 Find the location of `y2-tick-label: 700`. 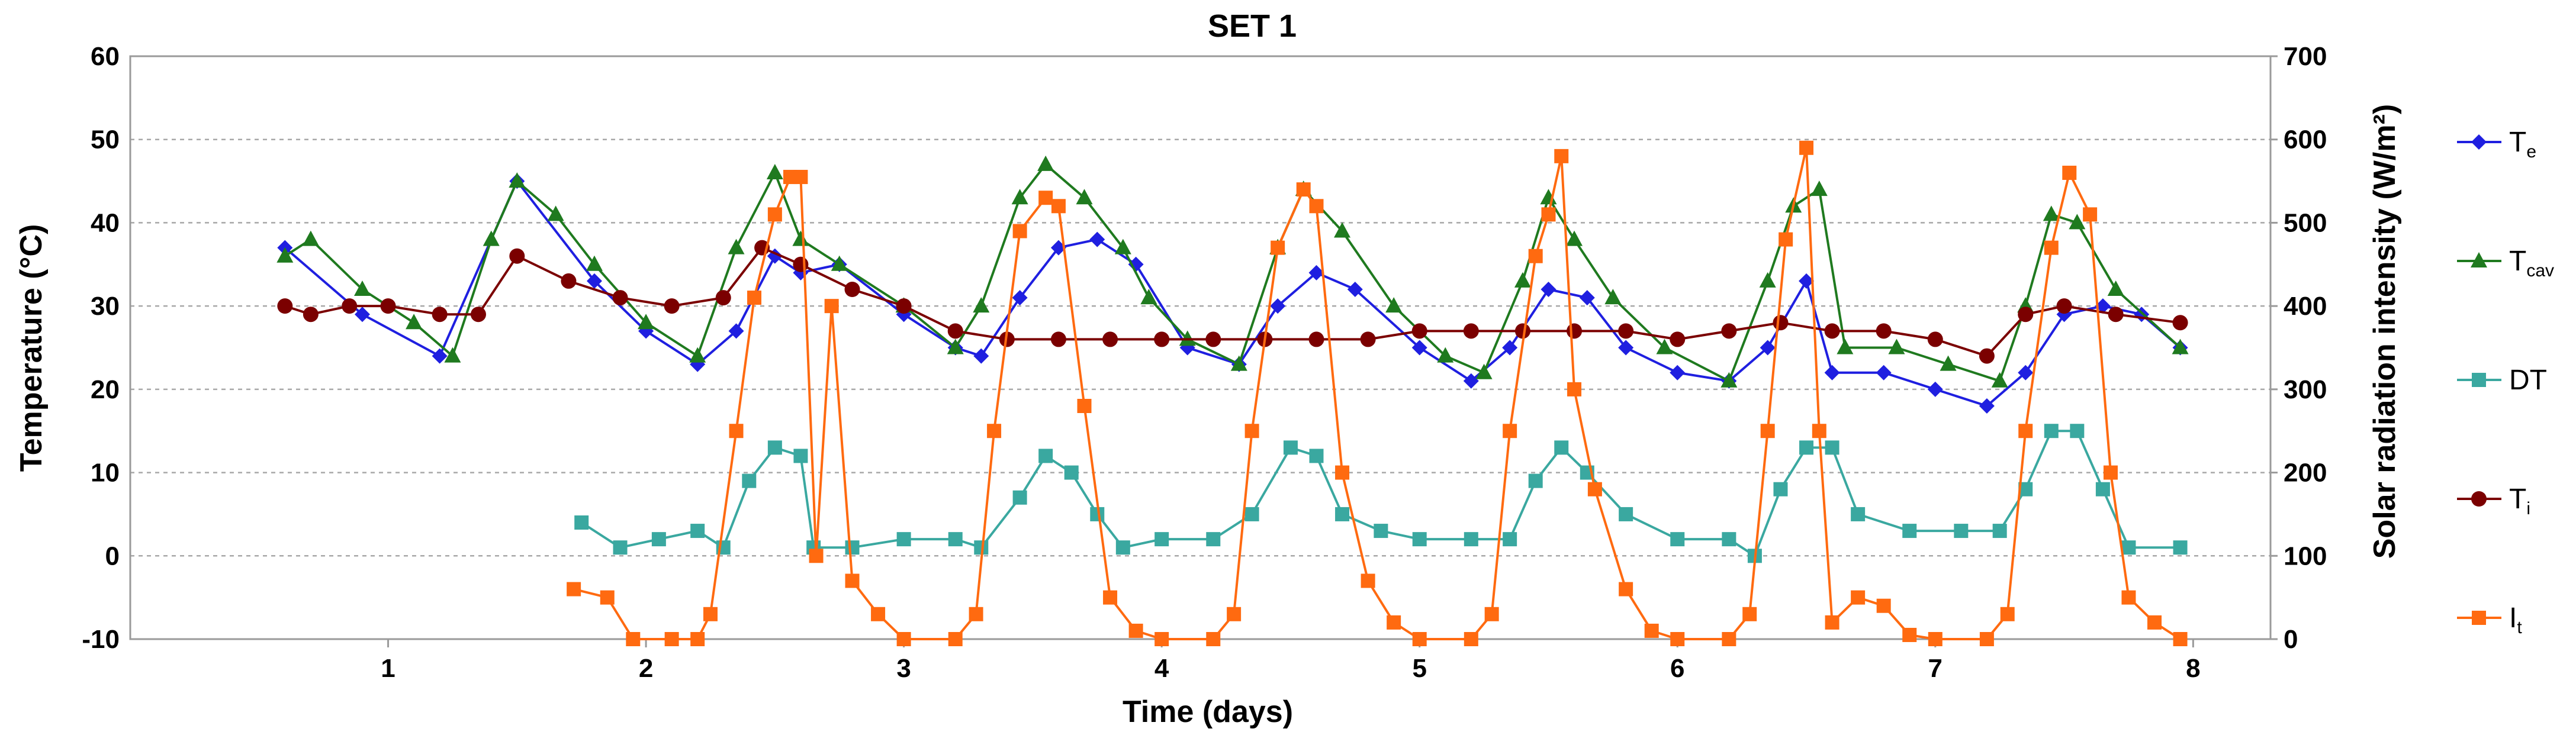

y2-tick-label: 700 is located at coordinates (2305, 57).